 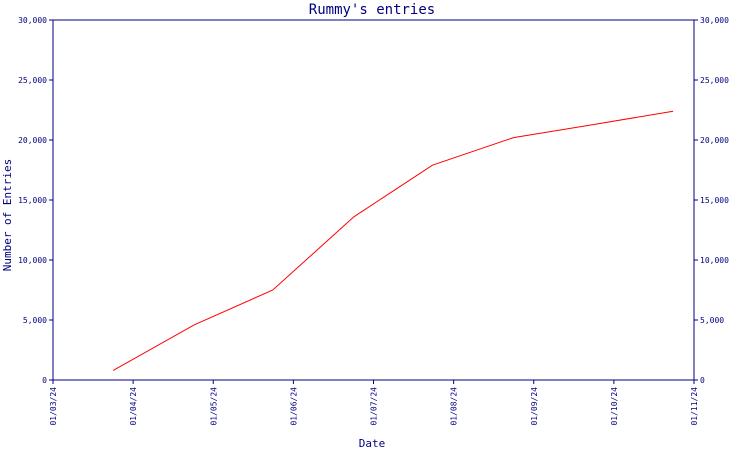 What do you see at coordinates (372, 10) in the screenshot?
I see `chart-title: Rummy's entries` at bounding box center [372, 10].